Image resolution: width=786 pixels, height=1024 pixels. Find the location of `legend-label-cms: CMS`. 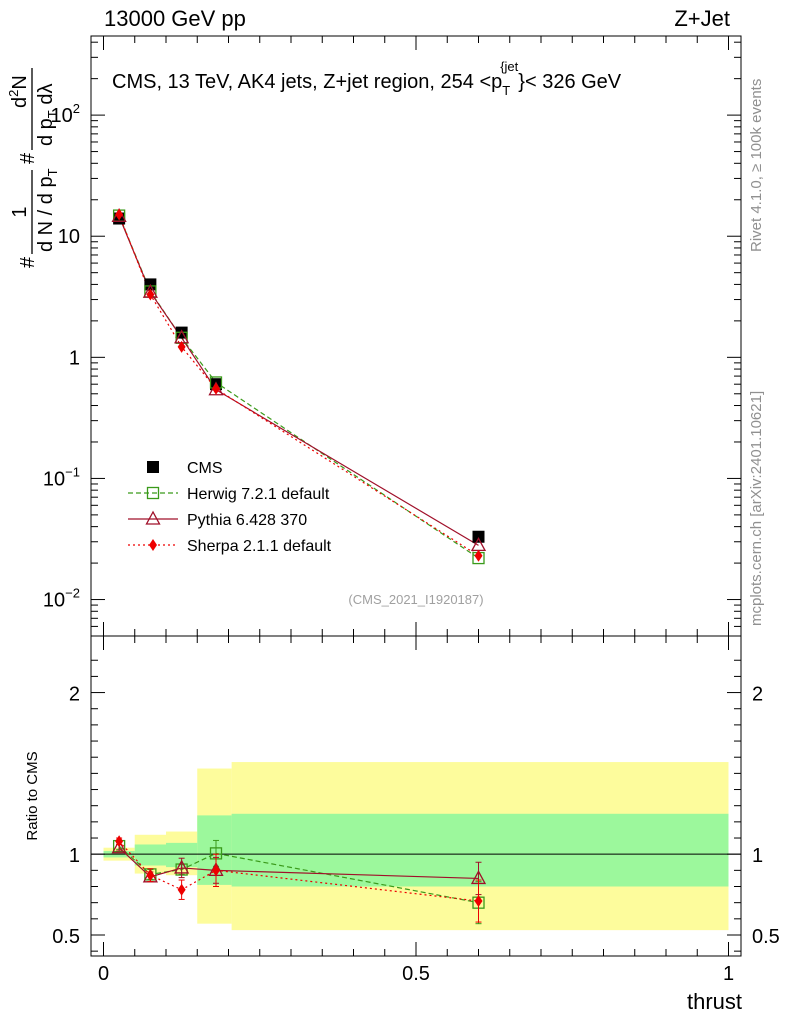

legend-label-cms: CMS is located at coordinates (205, 468).